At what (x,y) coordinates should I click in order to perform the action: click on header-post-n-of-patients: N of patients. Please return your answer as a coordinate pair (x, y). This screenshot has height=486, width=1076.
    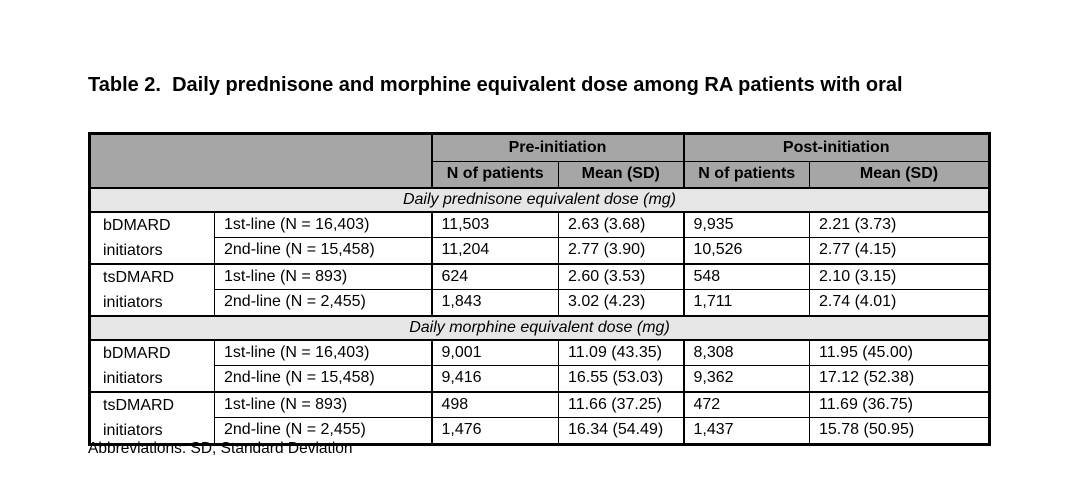
    Looking at the image, I should click on (746, 175).